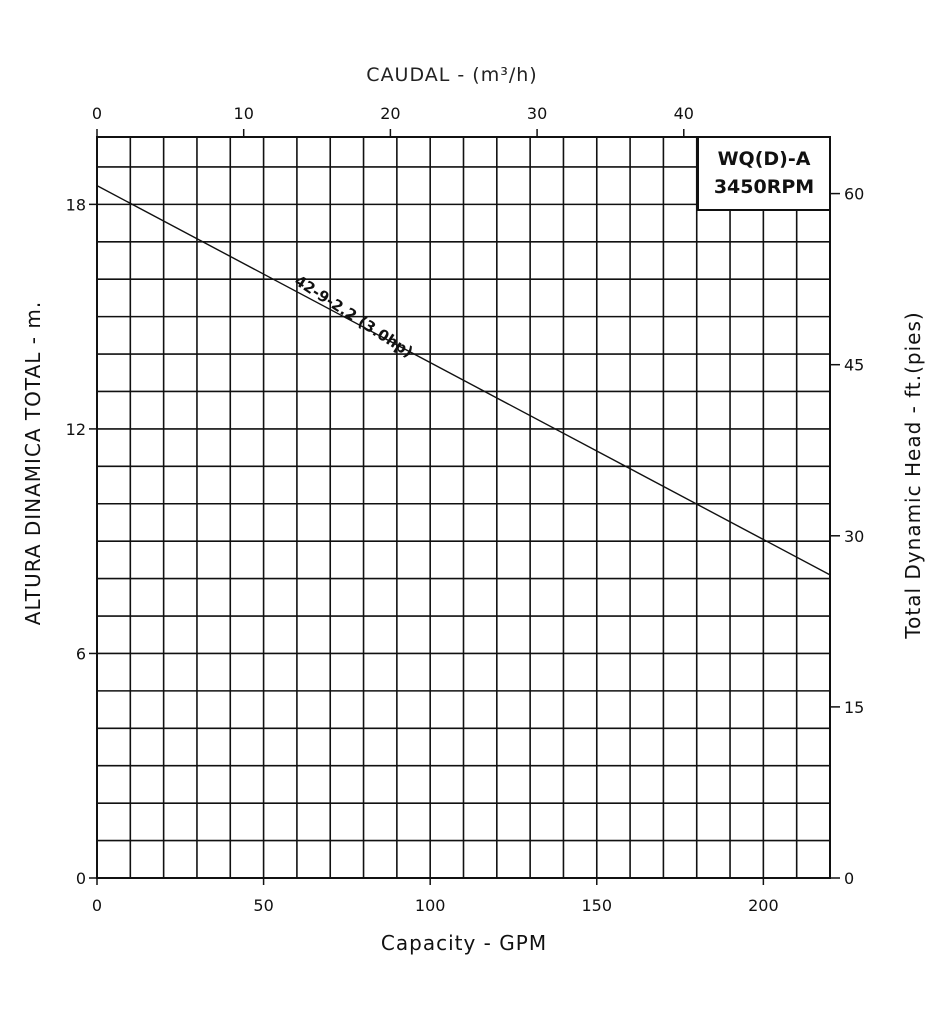  I want to click on y2-tick-label: 45, so click(854, 365).